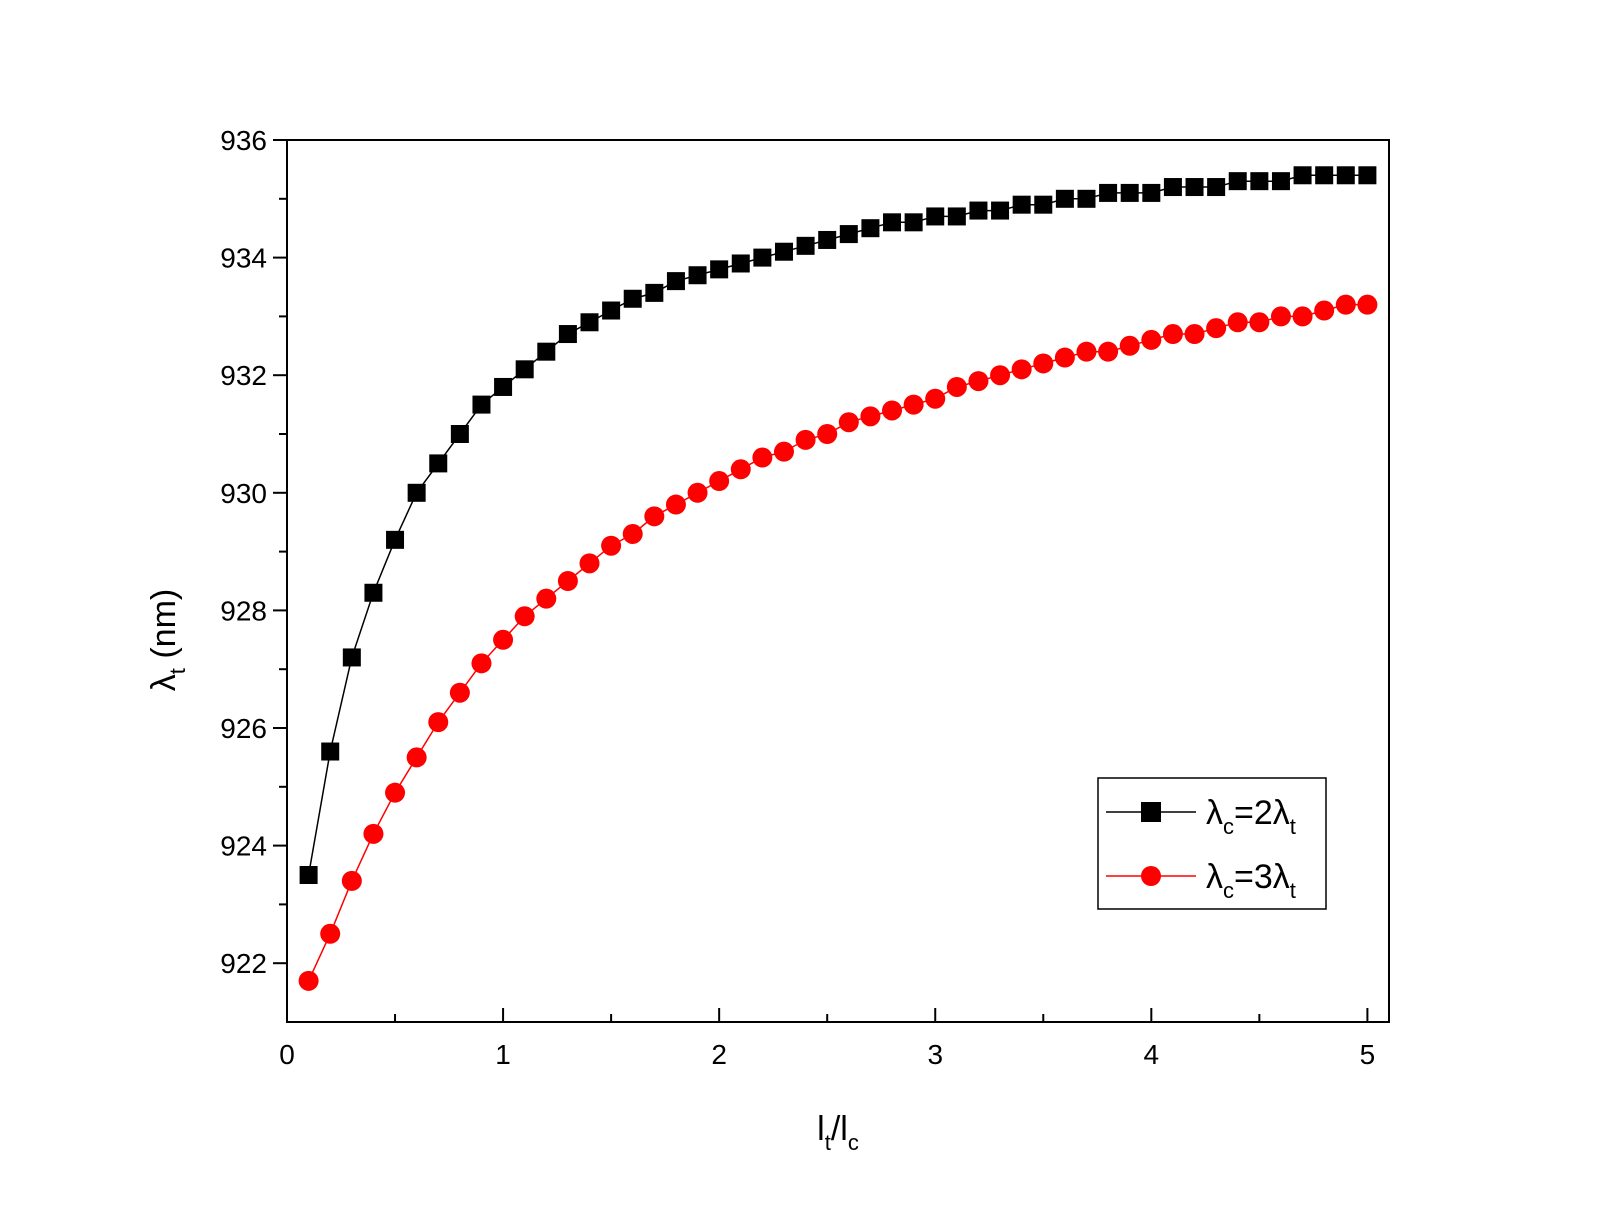 The image size is (1605, 1218). I want to click on legend-1-sub-b: t, so click(1293, 826).